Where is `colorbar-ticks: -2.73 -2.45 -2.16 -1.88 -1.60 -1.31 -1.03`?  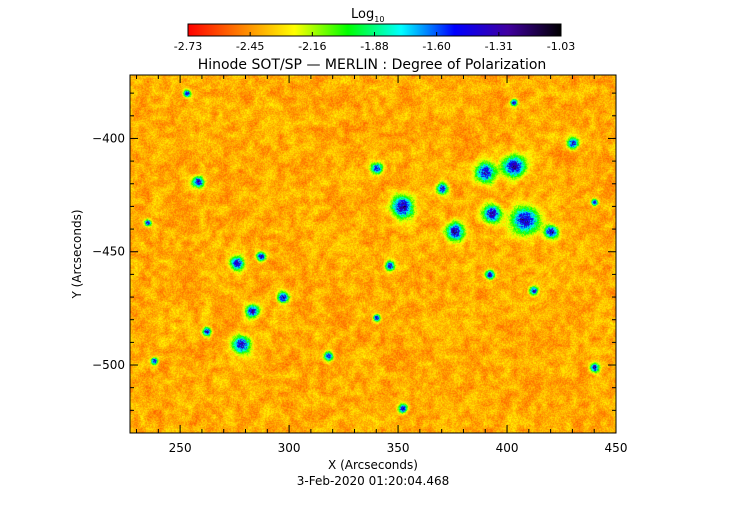
colorbar-ticks: -2.73 -2.45 -2.16 -1.88 -1.60 -1.31 -1.03 is located at coordinates (374, 42).